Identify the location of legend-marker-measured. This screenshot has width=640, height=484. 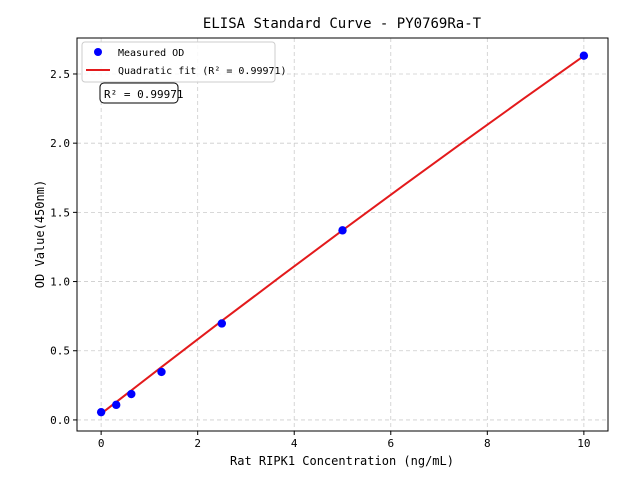
(98, 52).